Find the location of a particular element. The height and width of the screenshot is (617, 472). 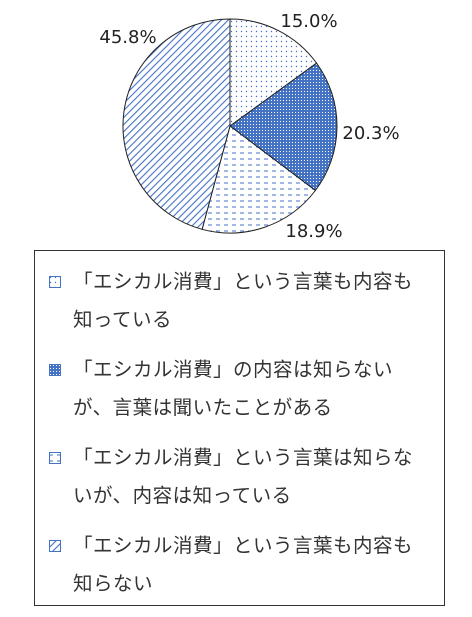

legend-item: 「エシカル消費」という言葉は知らないが、内容は知っている is located at coordinates (239, 481).